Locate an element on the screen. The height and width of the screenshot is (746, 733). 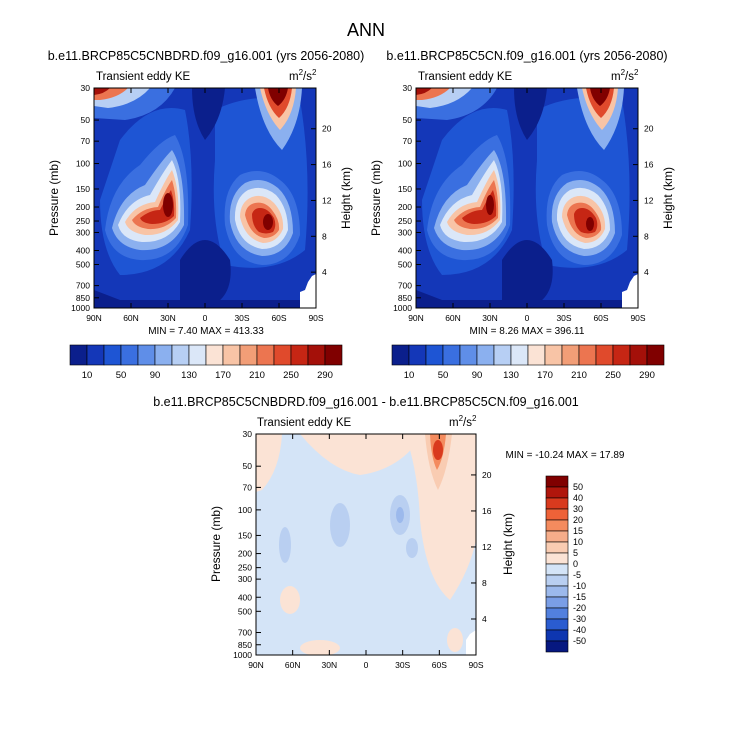
p-tick-label: 150 is located at coordinates (245, 535).